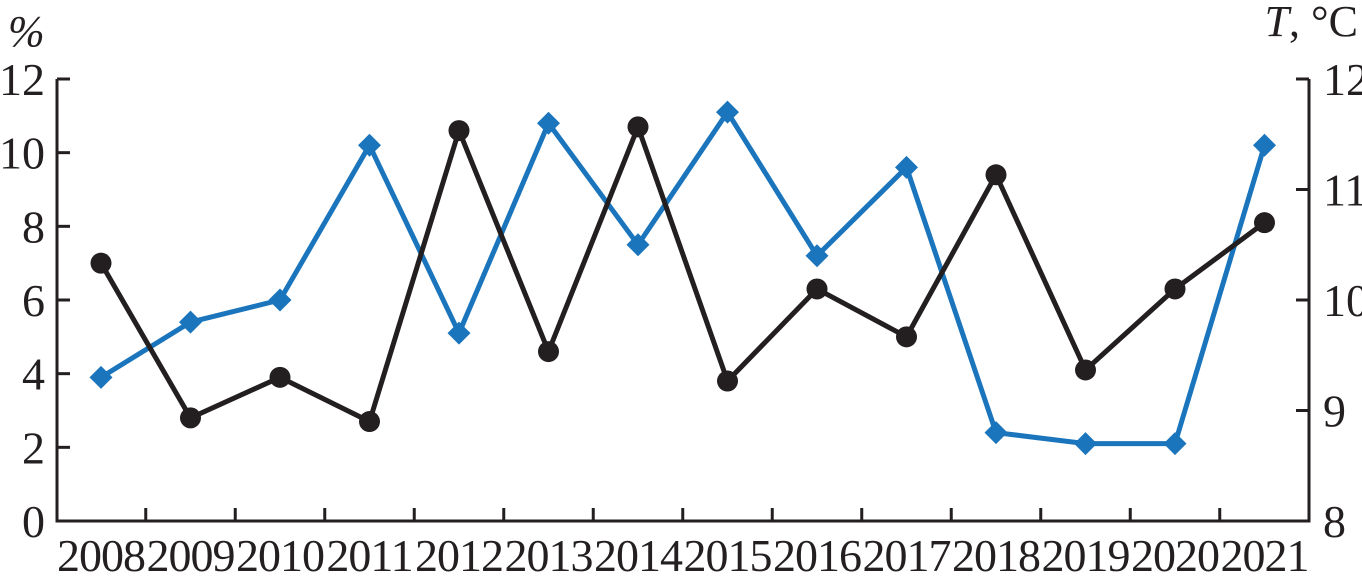 The width and height of the screenshot is (1362, 581). Describe the element at coordinates (1342, 79) in the screenshot. I see `right-axis-tick-label: 12` at that location.